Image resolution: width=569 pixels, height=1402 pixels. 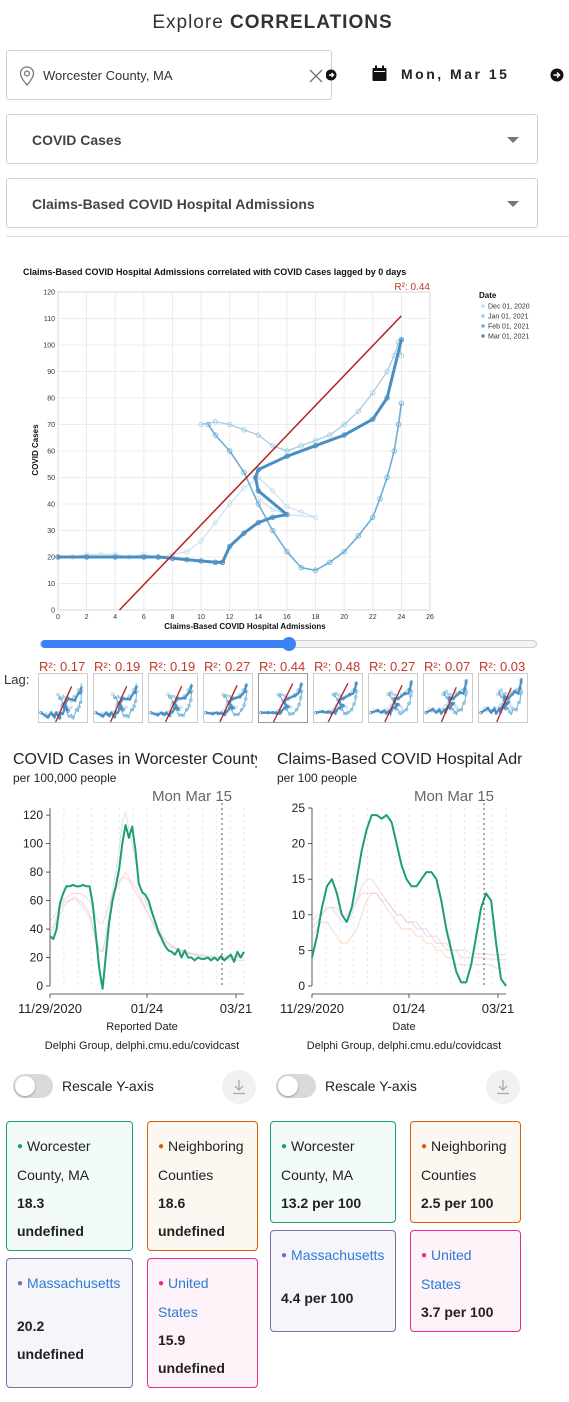 What do you see at coordinates (62, 666) in the screenshot?
I see `lag-r2-label: R²: 0.17` at bounding box center [62, 666].